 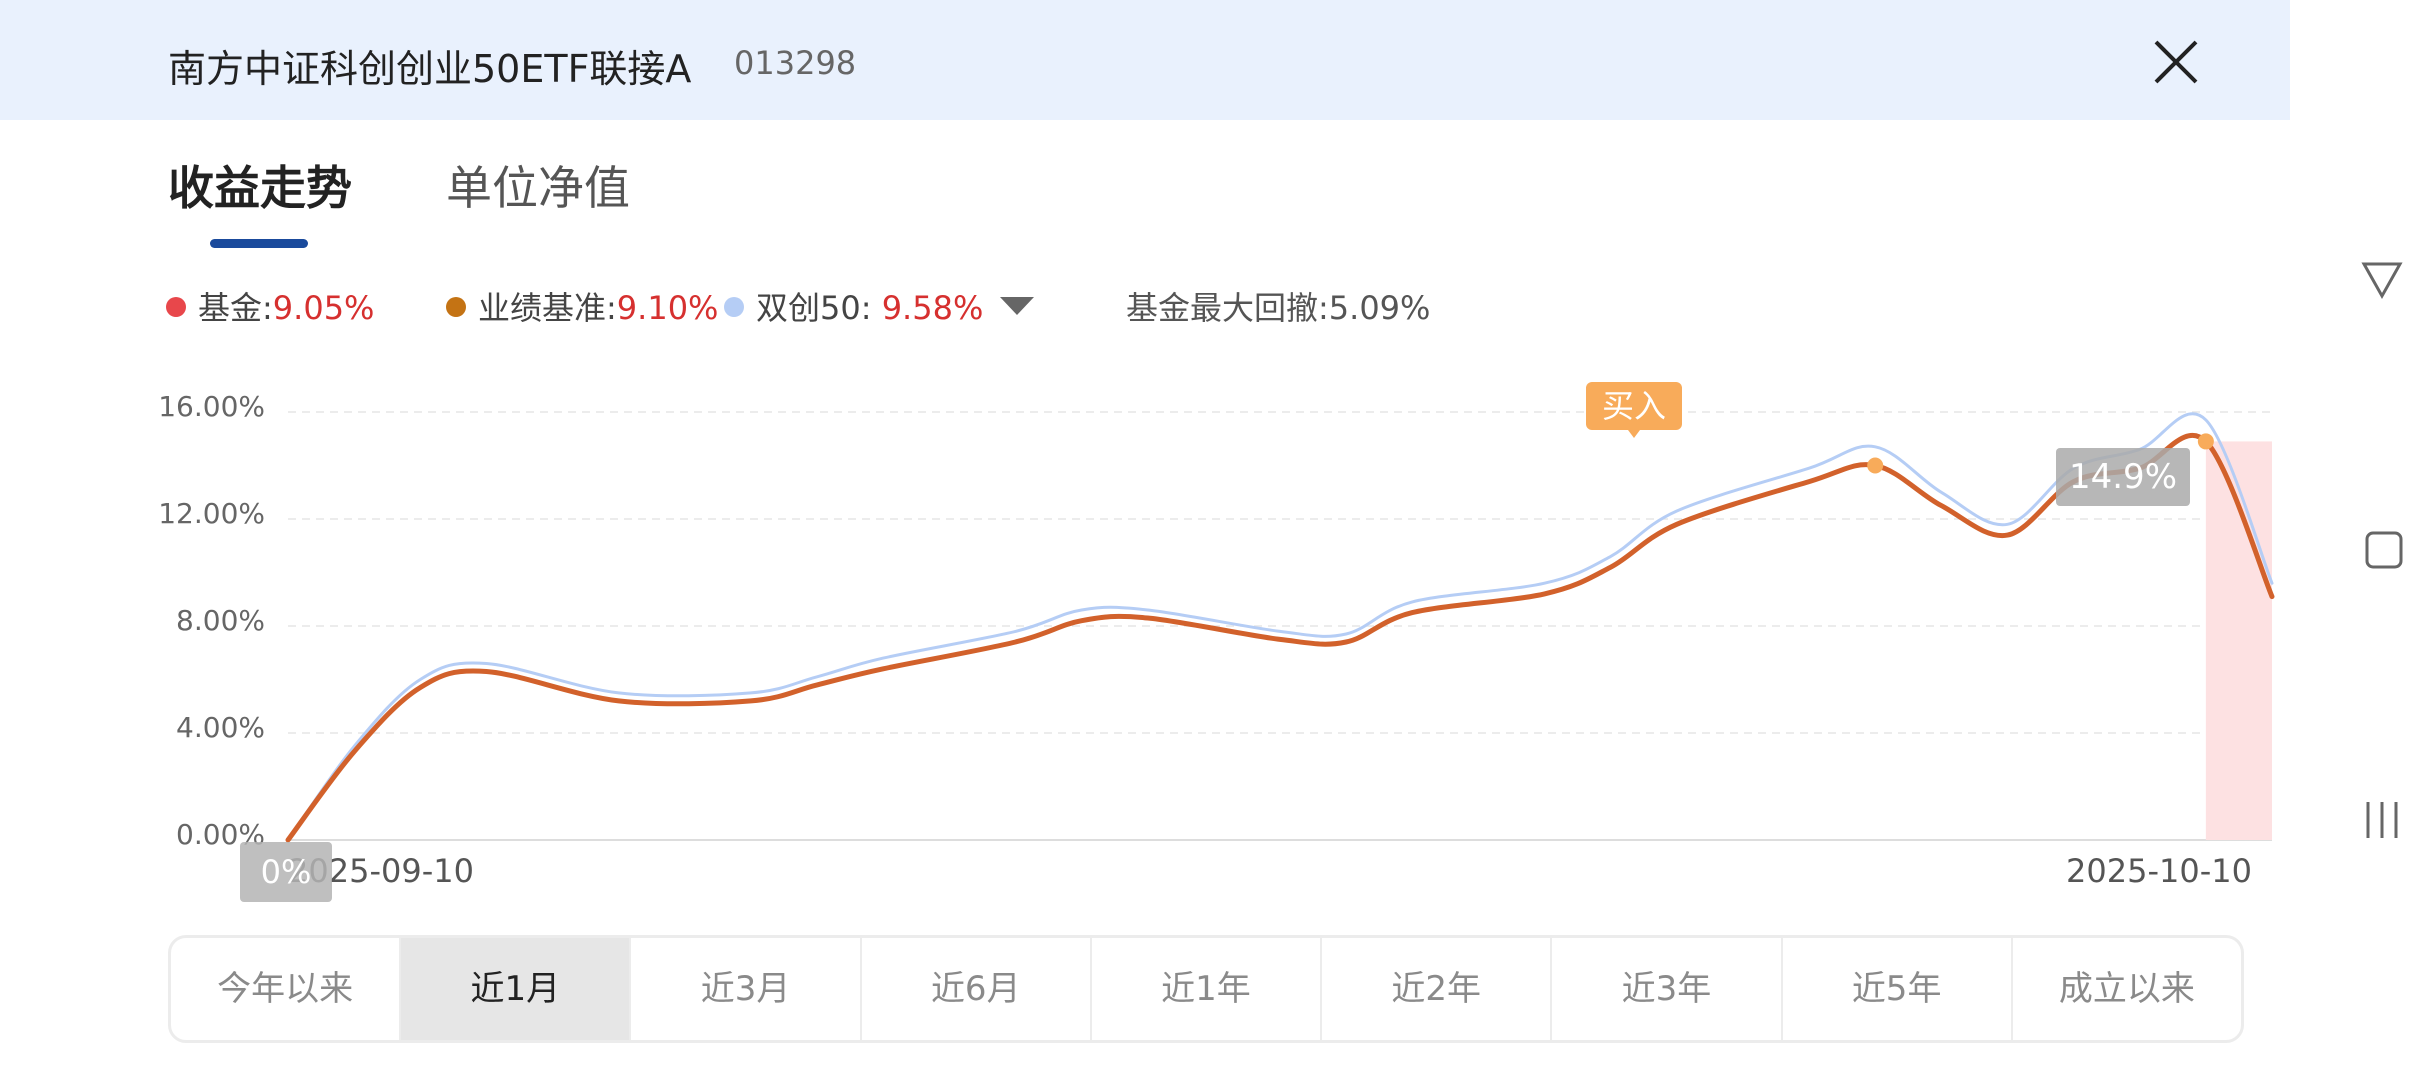 I want to click on tab-active-indicator, so click(x=259, y=243).